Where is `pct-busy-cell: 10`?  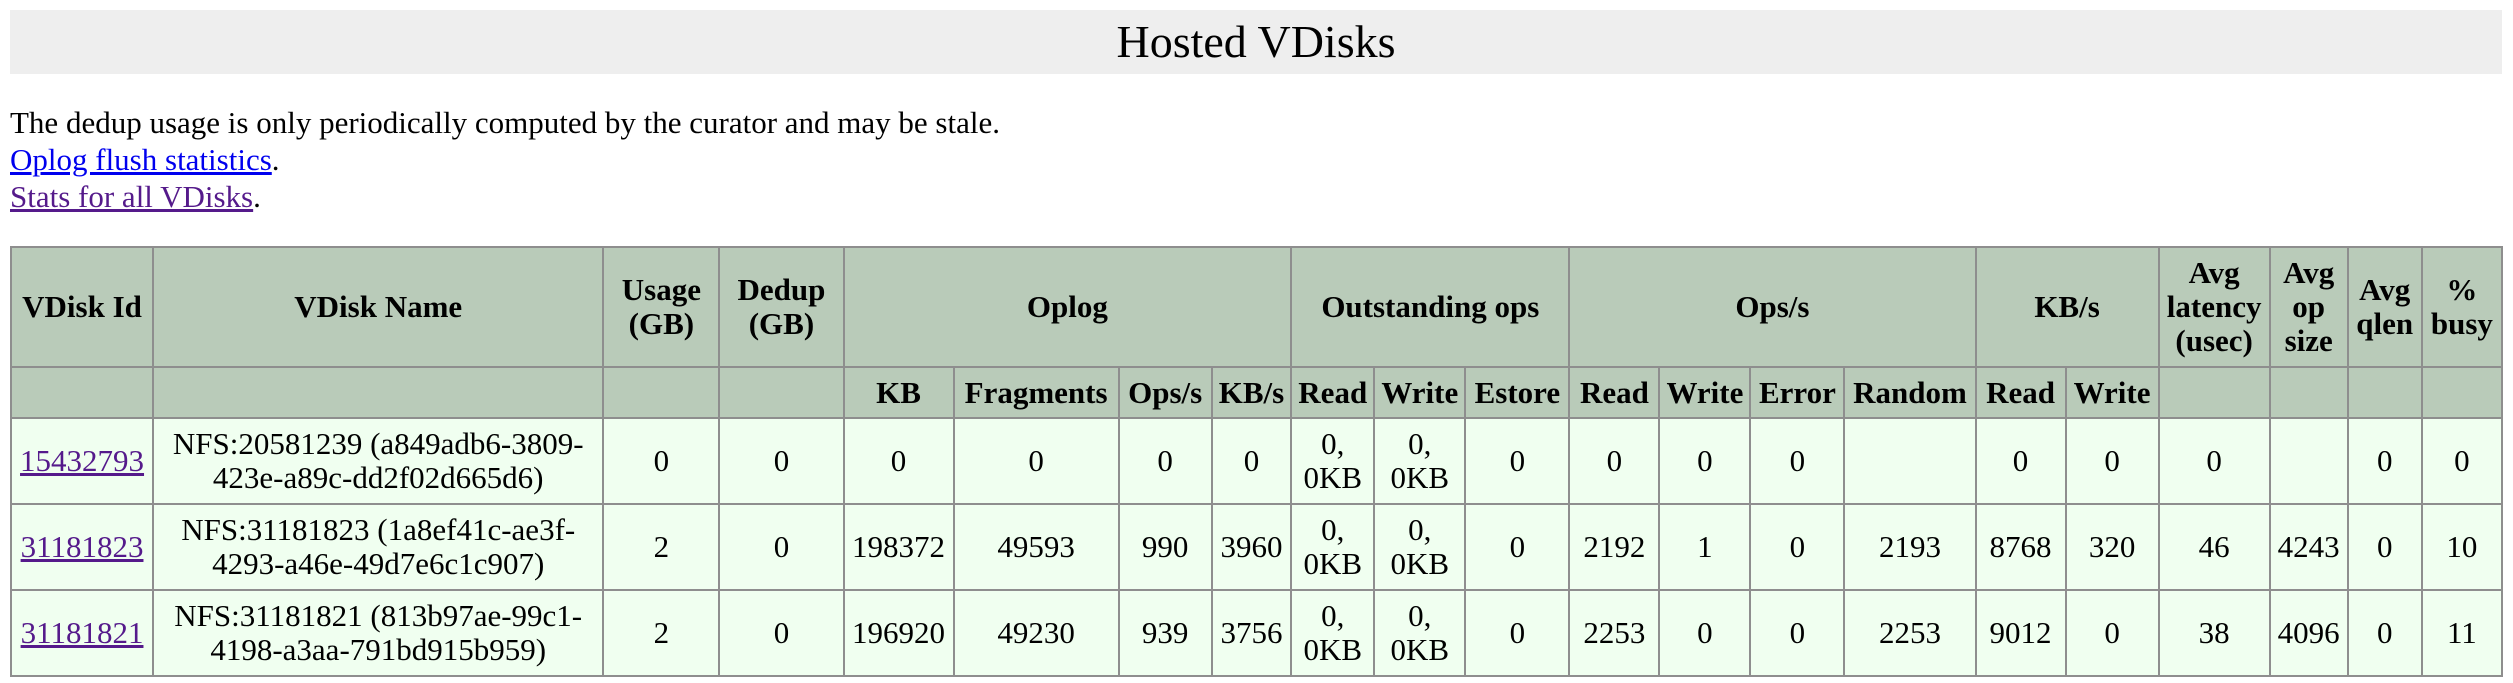 pct-busy-cell: 10 is located at coordinates (2462, 547).